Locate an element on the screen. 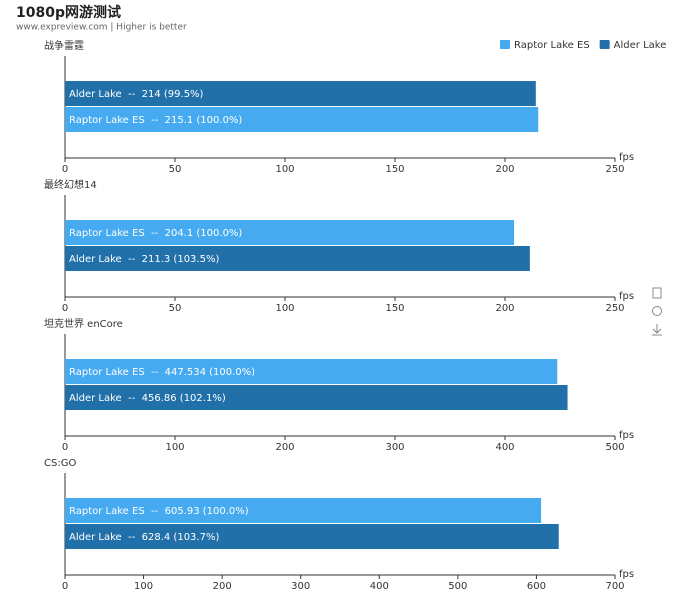  page-subtitle: www.expreview.com | Higher is better is located at coordinates (101, 28).